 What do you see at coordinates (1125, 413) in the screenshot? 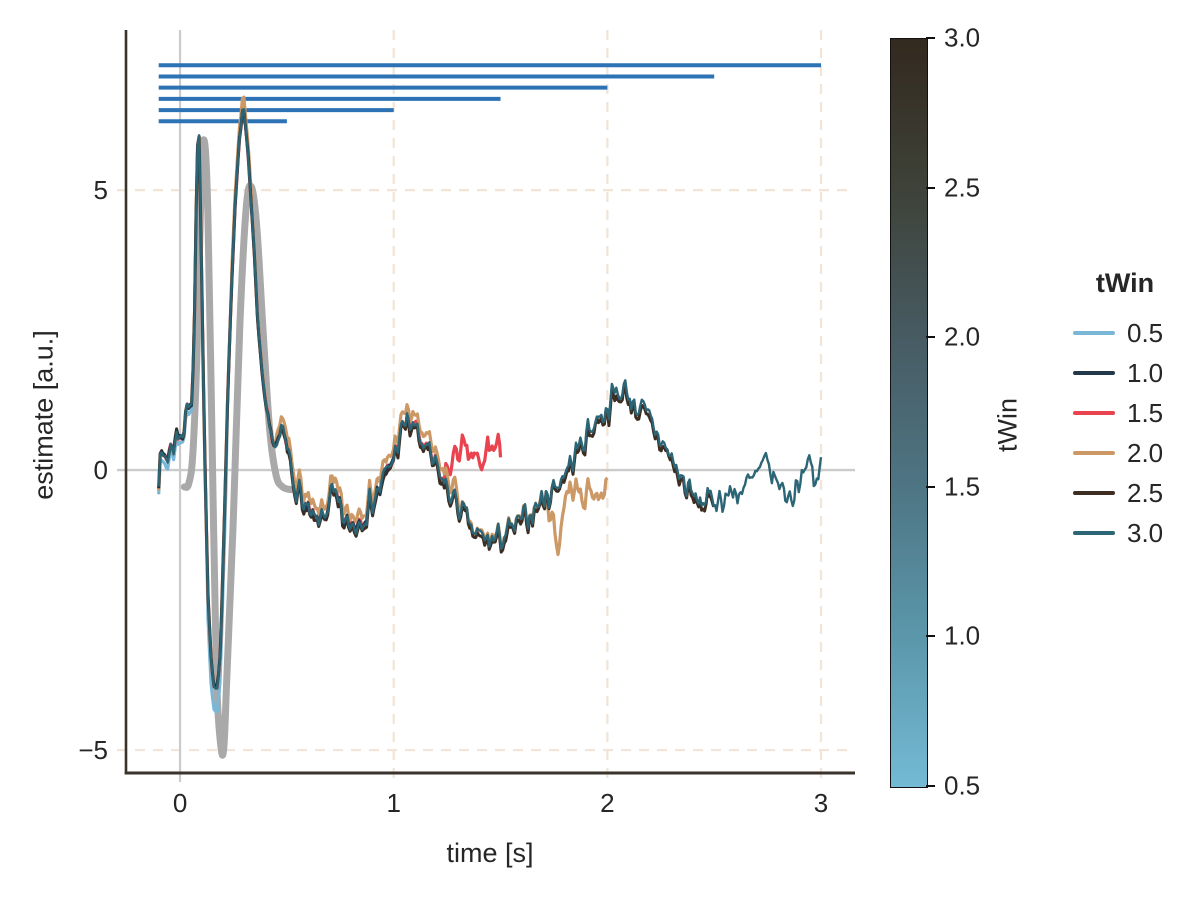
I see `legend-item: 1.5` at bounding box center [1125, 413].